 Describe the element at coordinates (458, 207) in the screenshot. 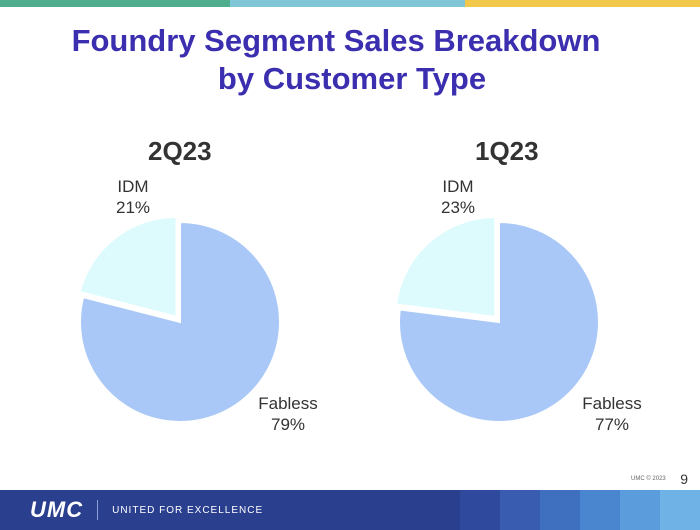

I see `slice-value-idm-1q23: 23%` at that location.